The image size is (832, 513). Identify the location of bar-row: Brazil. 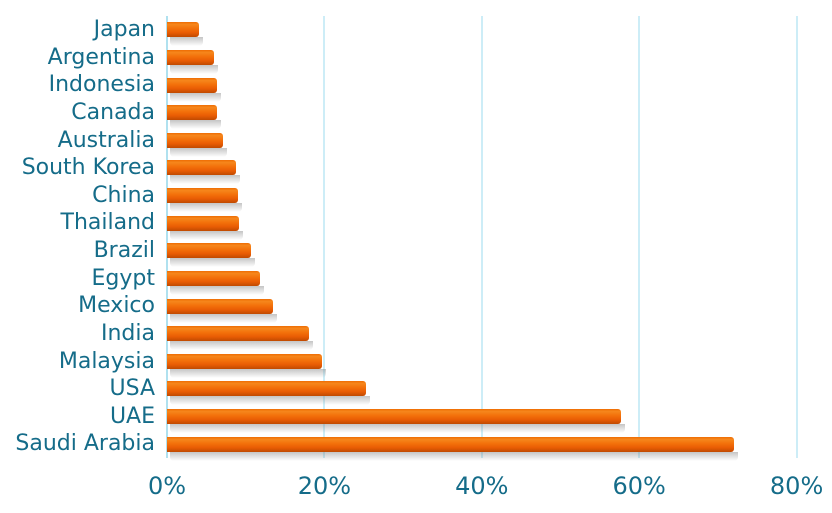
(463, 252).